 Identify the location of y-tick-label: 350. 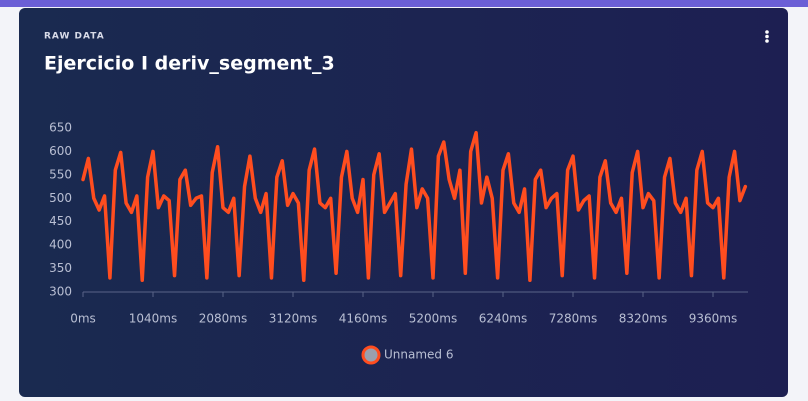
(60, 268).